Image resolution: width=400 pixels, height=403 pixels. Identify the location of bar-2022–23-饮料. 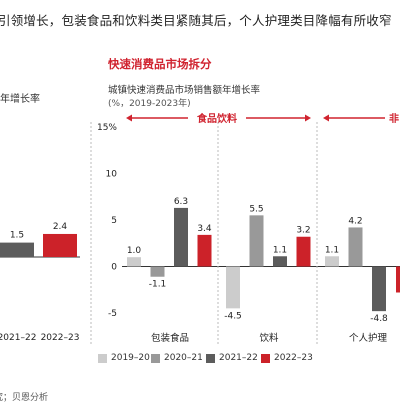
(303, 251).